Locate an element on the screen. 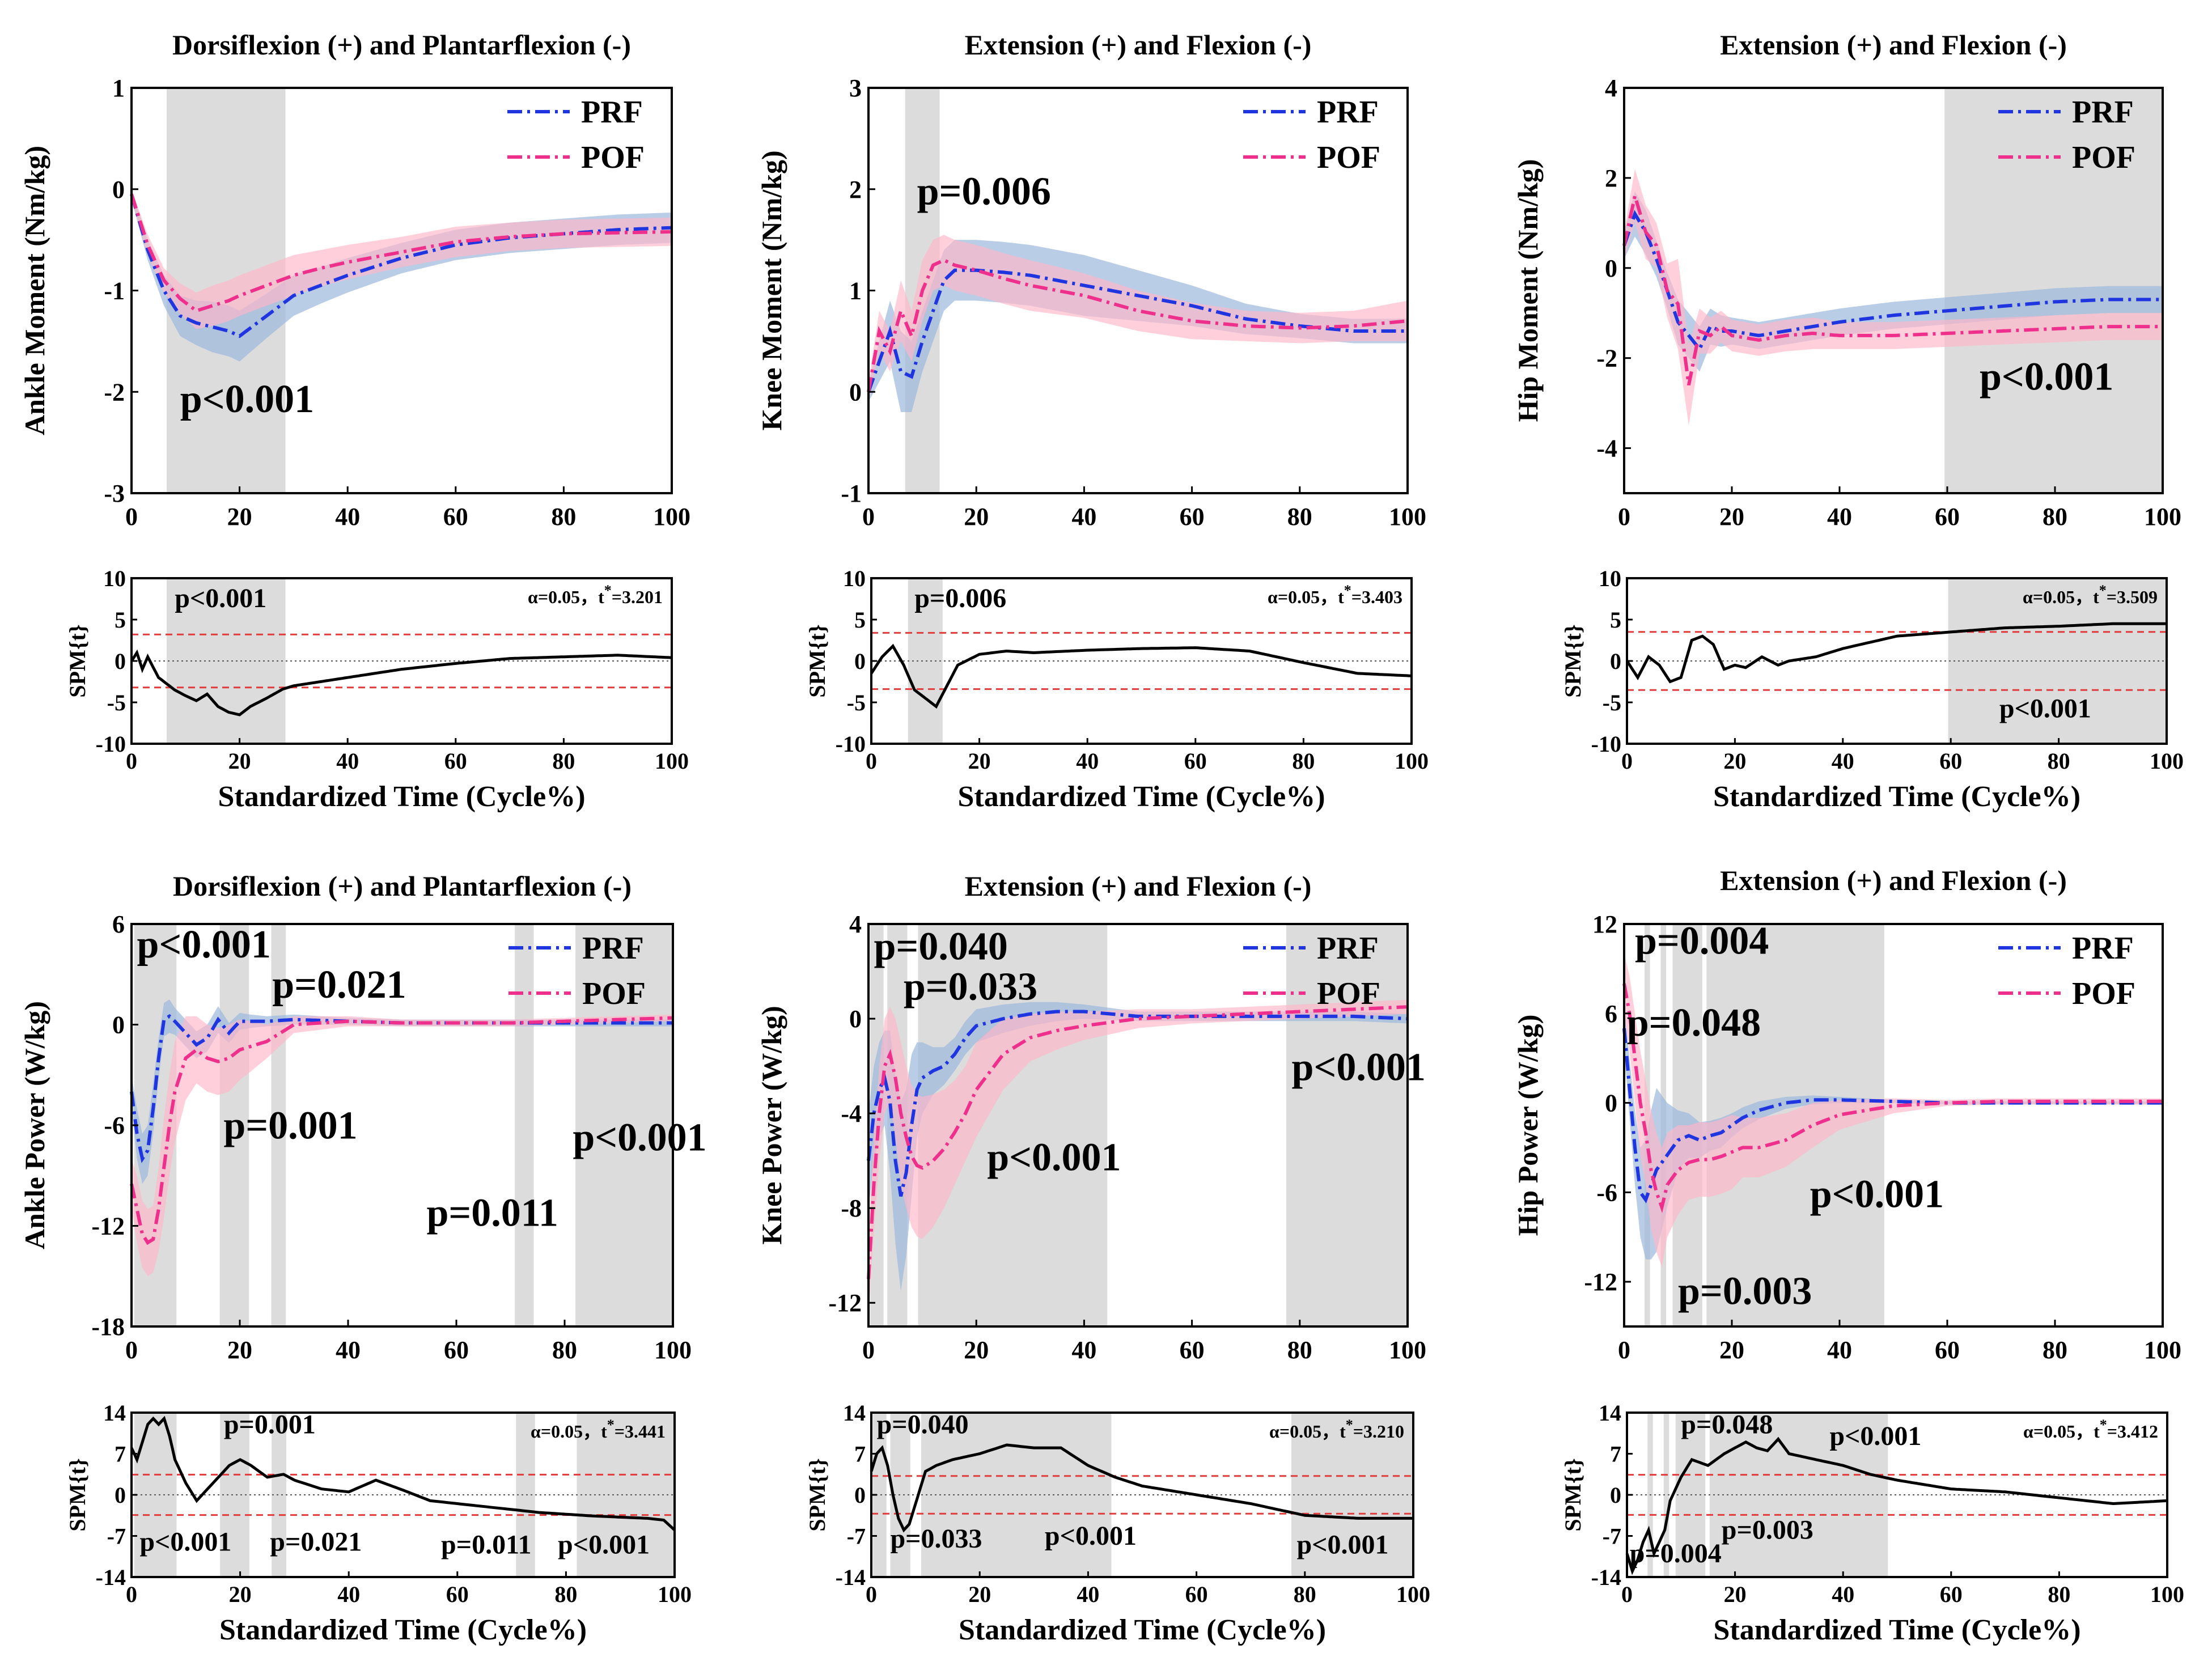  x-tick-label: 20 is located at coordinates (976, 517).